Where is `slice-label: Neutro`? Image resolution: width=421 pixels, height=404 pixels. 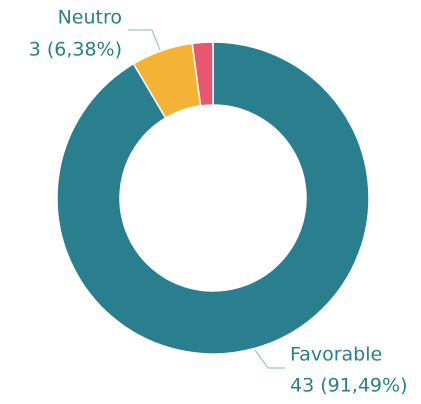
slice-label: Neutro is located at coordinates (90, 18).